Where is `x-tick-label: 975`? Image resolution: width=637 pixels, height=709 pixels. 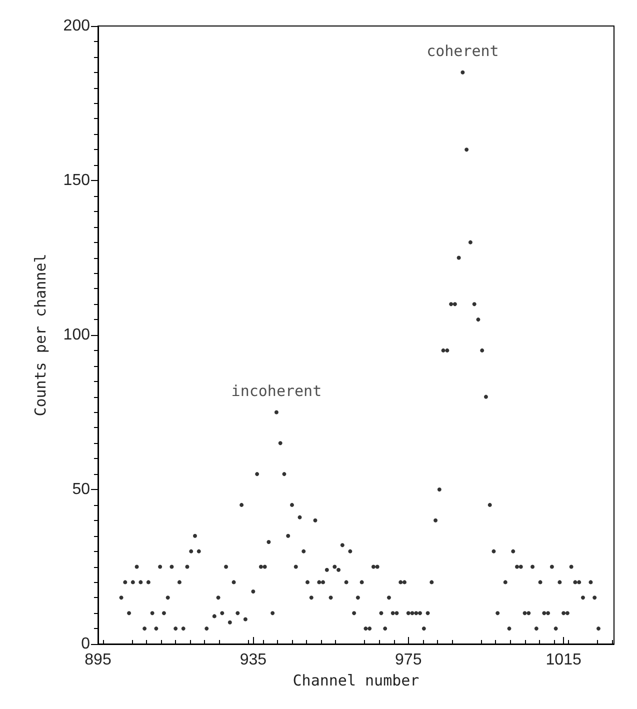 x-tick-label: 975 is located at coordinates (408, 660).